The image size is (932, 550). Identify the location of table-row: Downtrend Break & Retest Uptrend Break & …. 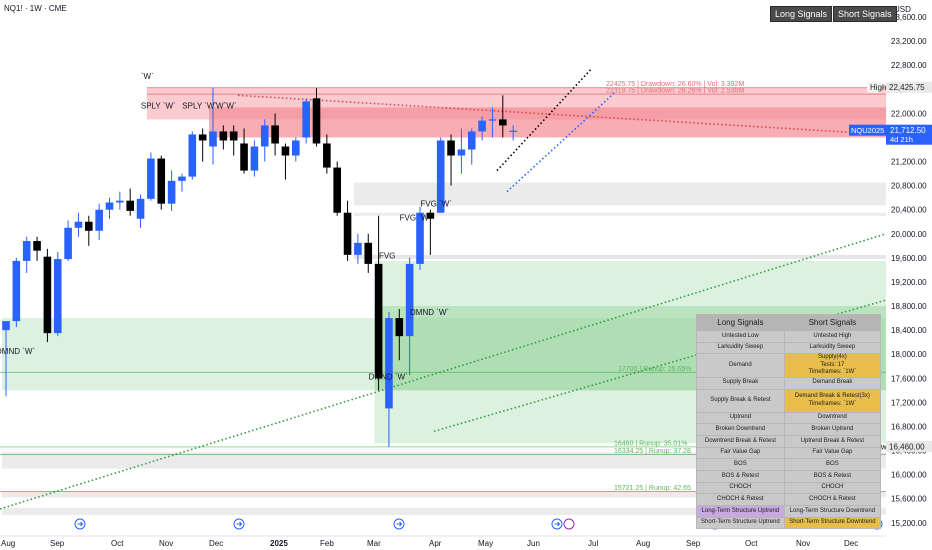
(789, 441).